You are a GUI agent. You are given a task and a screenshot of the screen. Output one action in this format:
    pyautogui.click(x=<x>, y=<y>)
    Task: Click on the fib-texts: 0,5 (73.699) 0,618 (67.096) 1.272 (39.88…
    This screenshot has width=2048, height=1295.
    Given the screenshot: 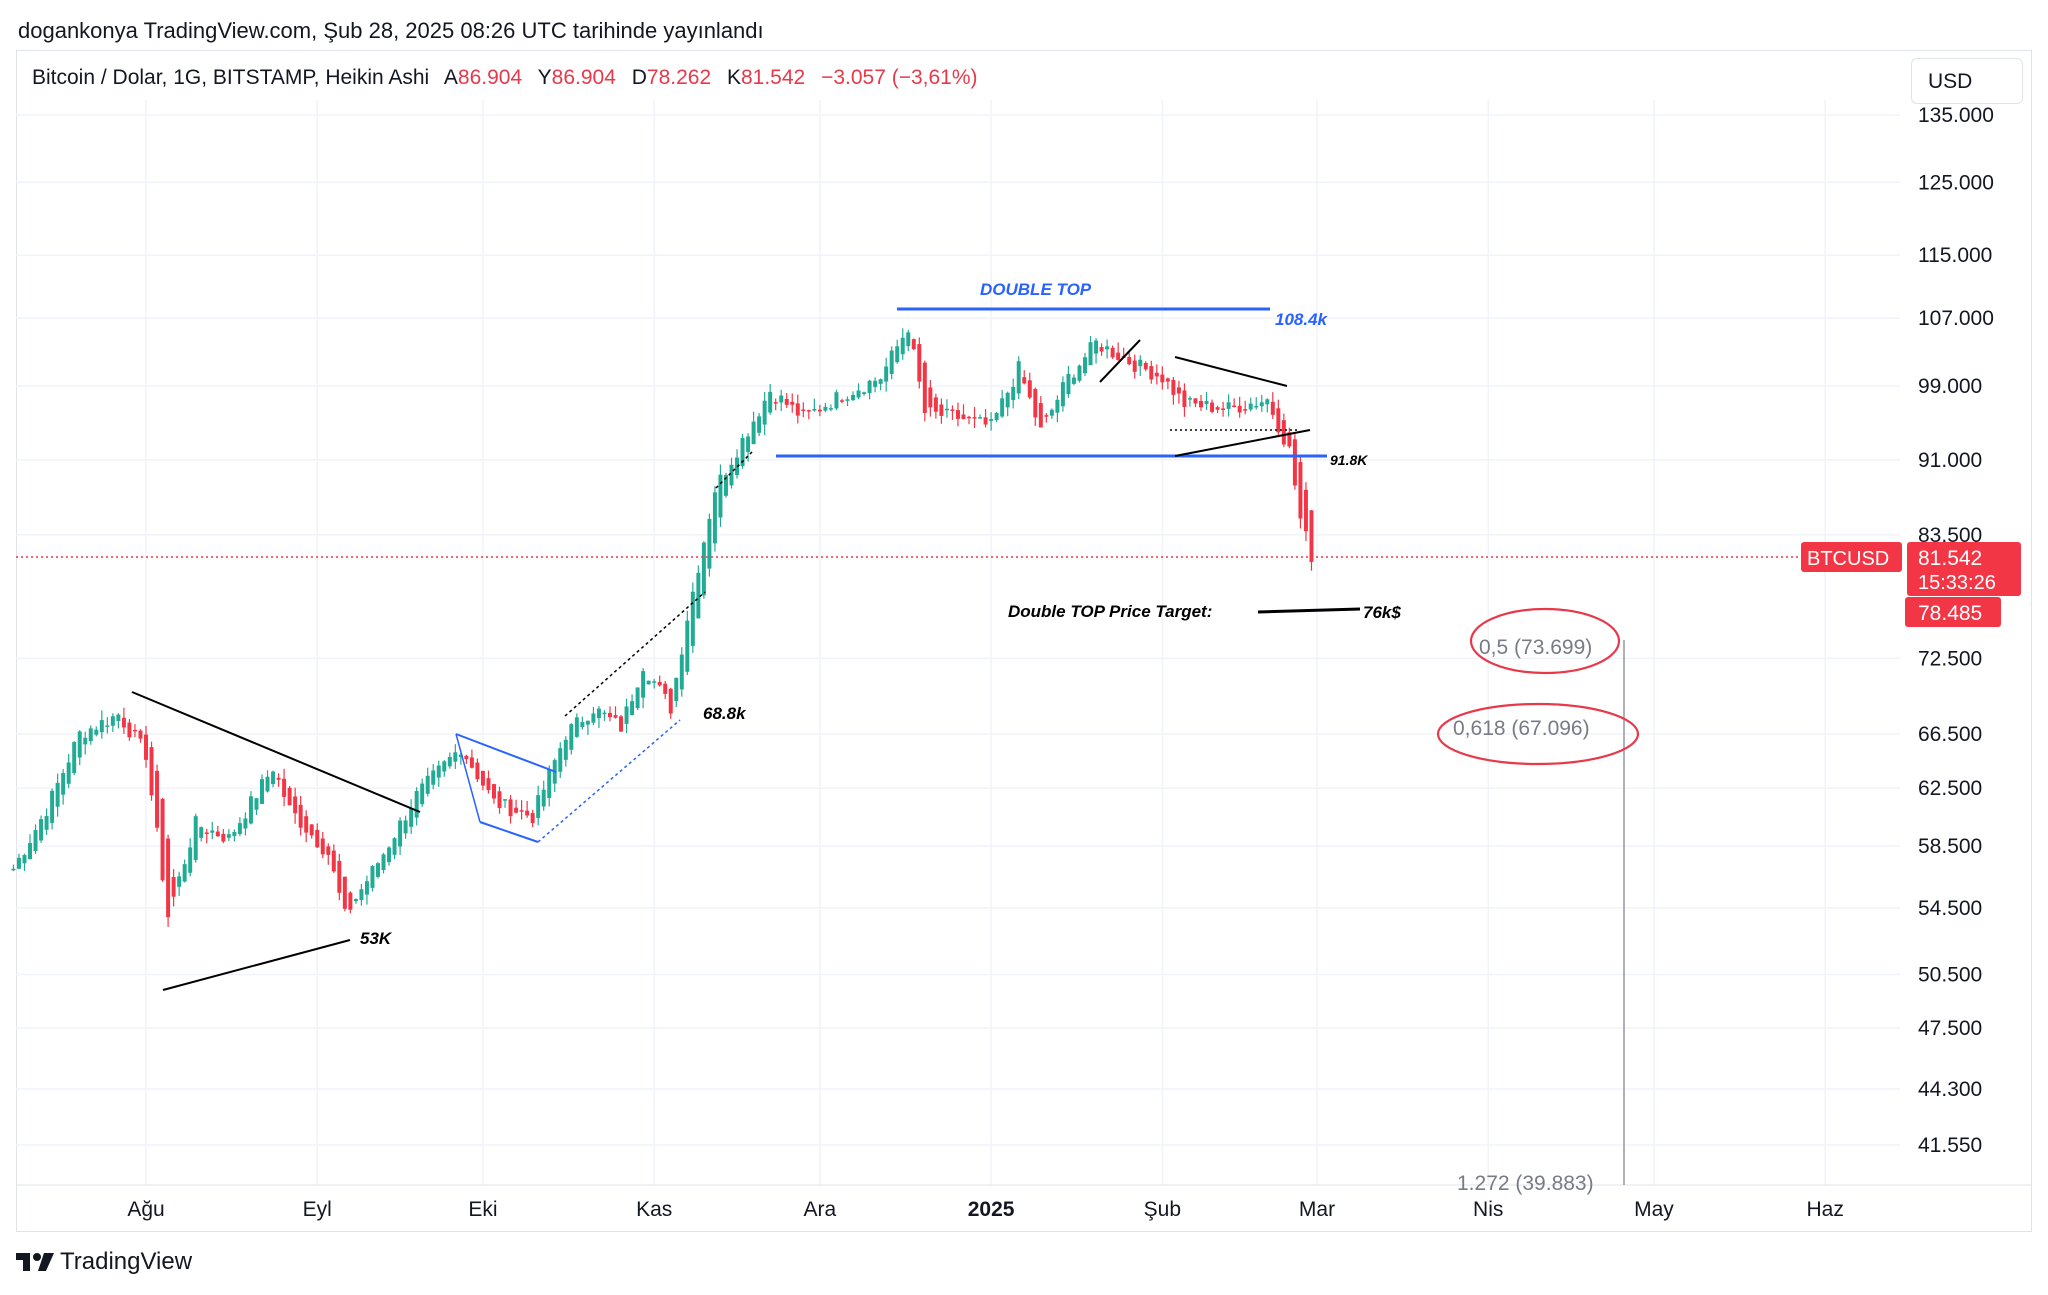 What is the action you would take?
    pyautogui.click(x=1523, y=915)
    